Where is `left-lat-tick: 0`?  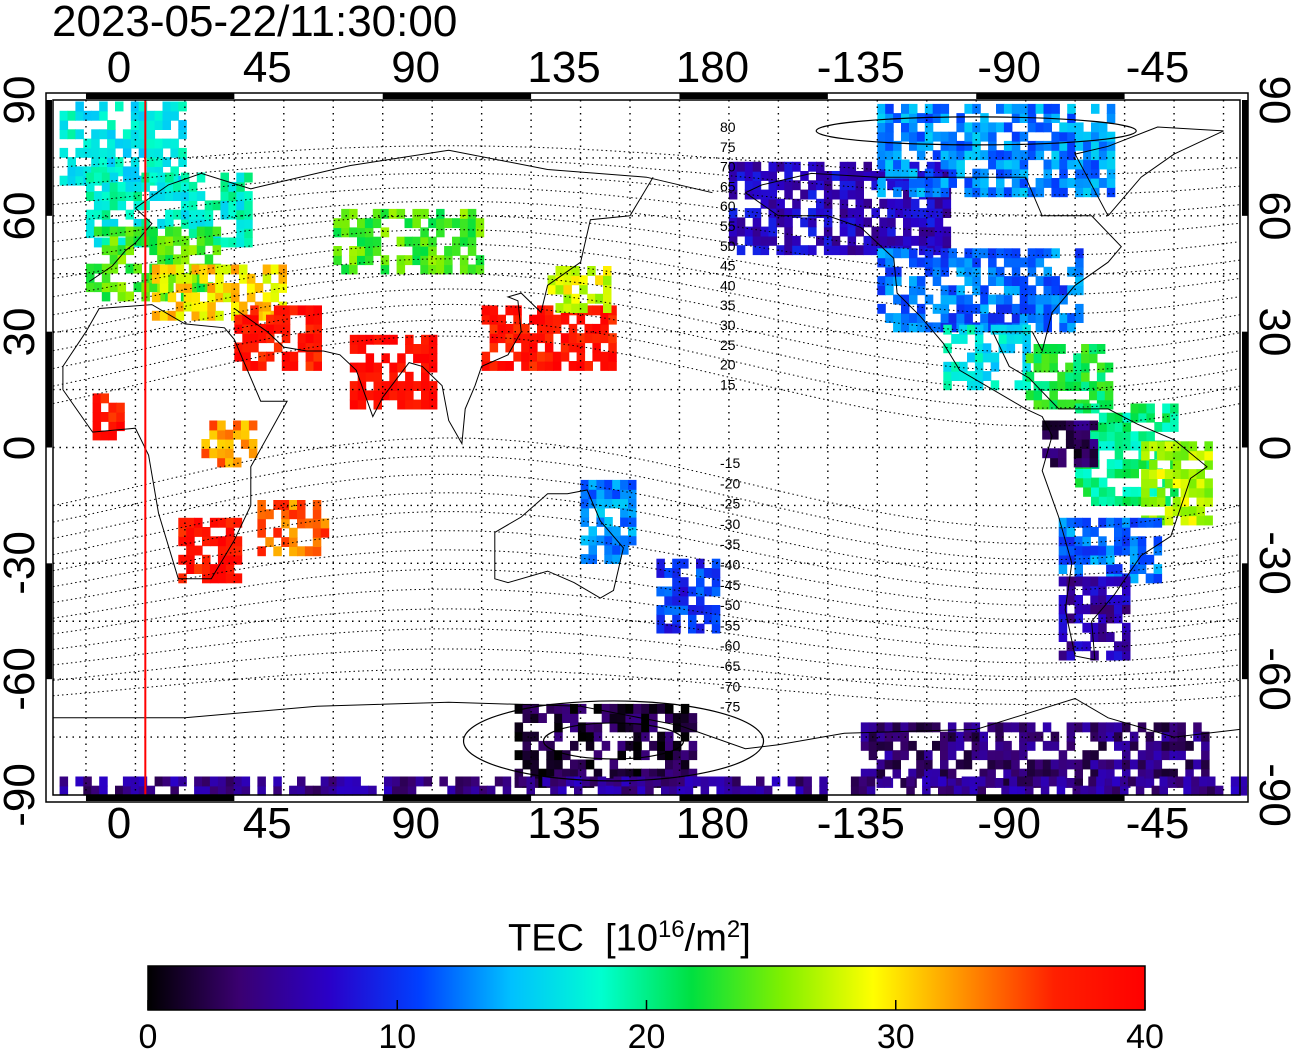 left-lat-tick: 0 is located at coordinates (22, 447).